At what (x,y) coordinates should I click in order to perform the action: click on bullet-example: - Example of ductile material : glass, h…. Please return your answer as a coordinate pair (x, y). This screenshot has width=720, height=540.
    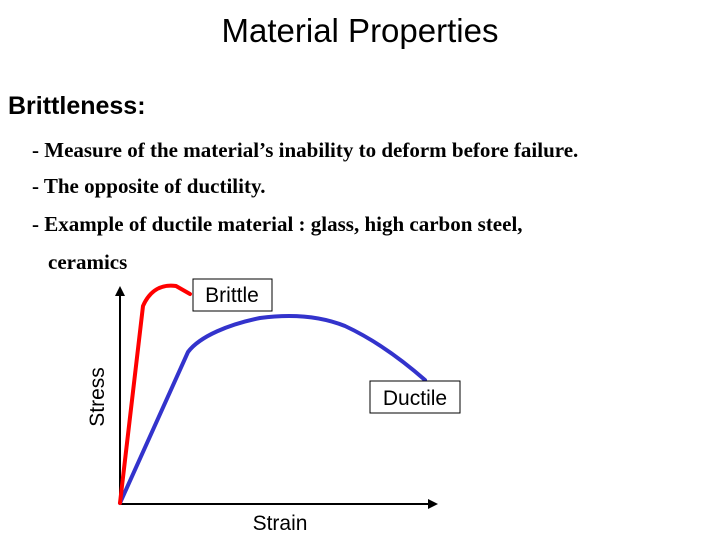
    Looking at the image, I should click on (277, 224).